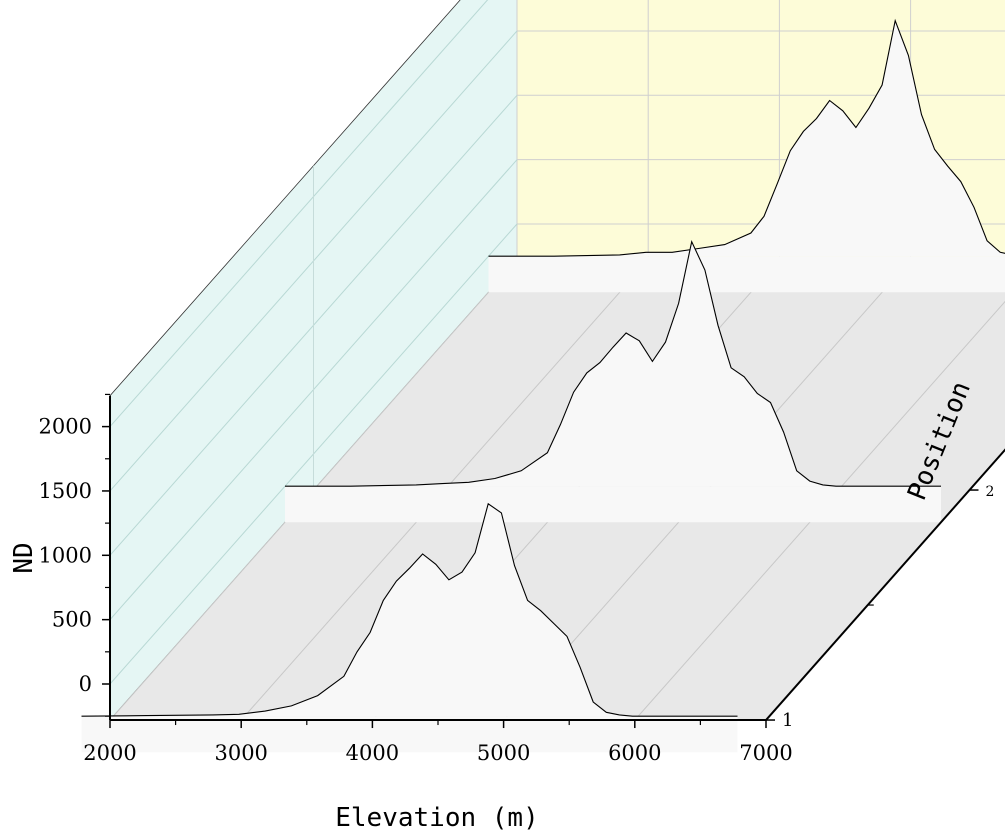 The image size is (1005, 838). Describe the element at coordinates (437, 818) in the screenshot. I see `x-axis-title: Elevation (m)` at that location.